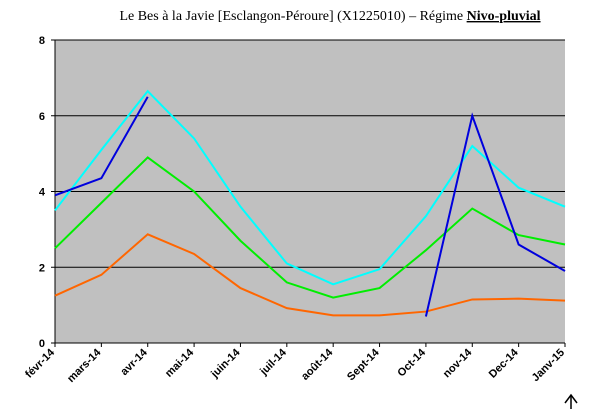 This screenshot has height=412, width=607. I want to click on x-tick-label: juil-14, so click(273, 362).